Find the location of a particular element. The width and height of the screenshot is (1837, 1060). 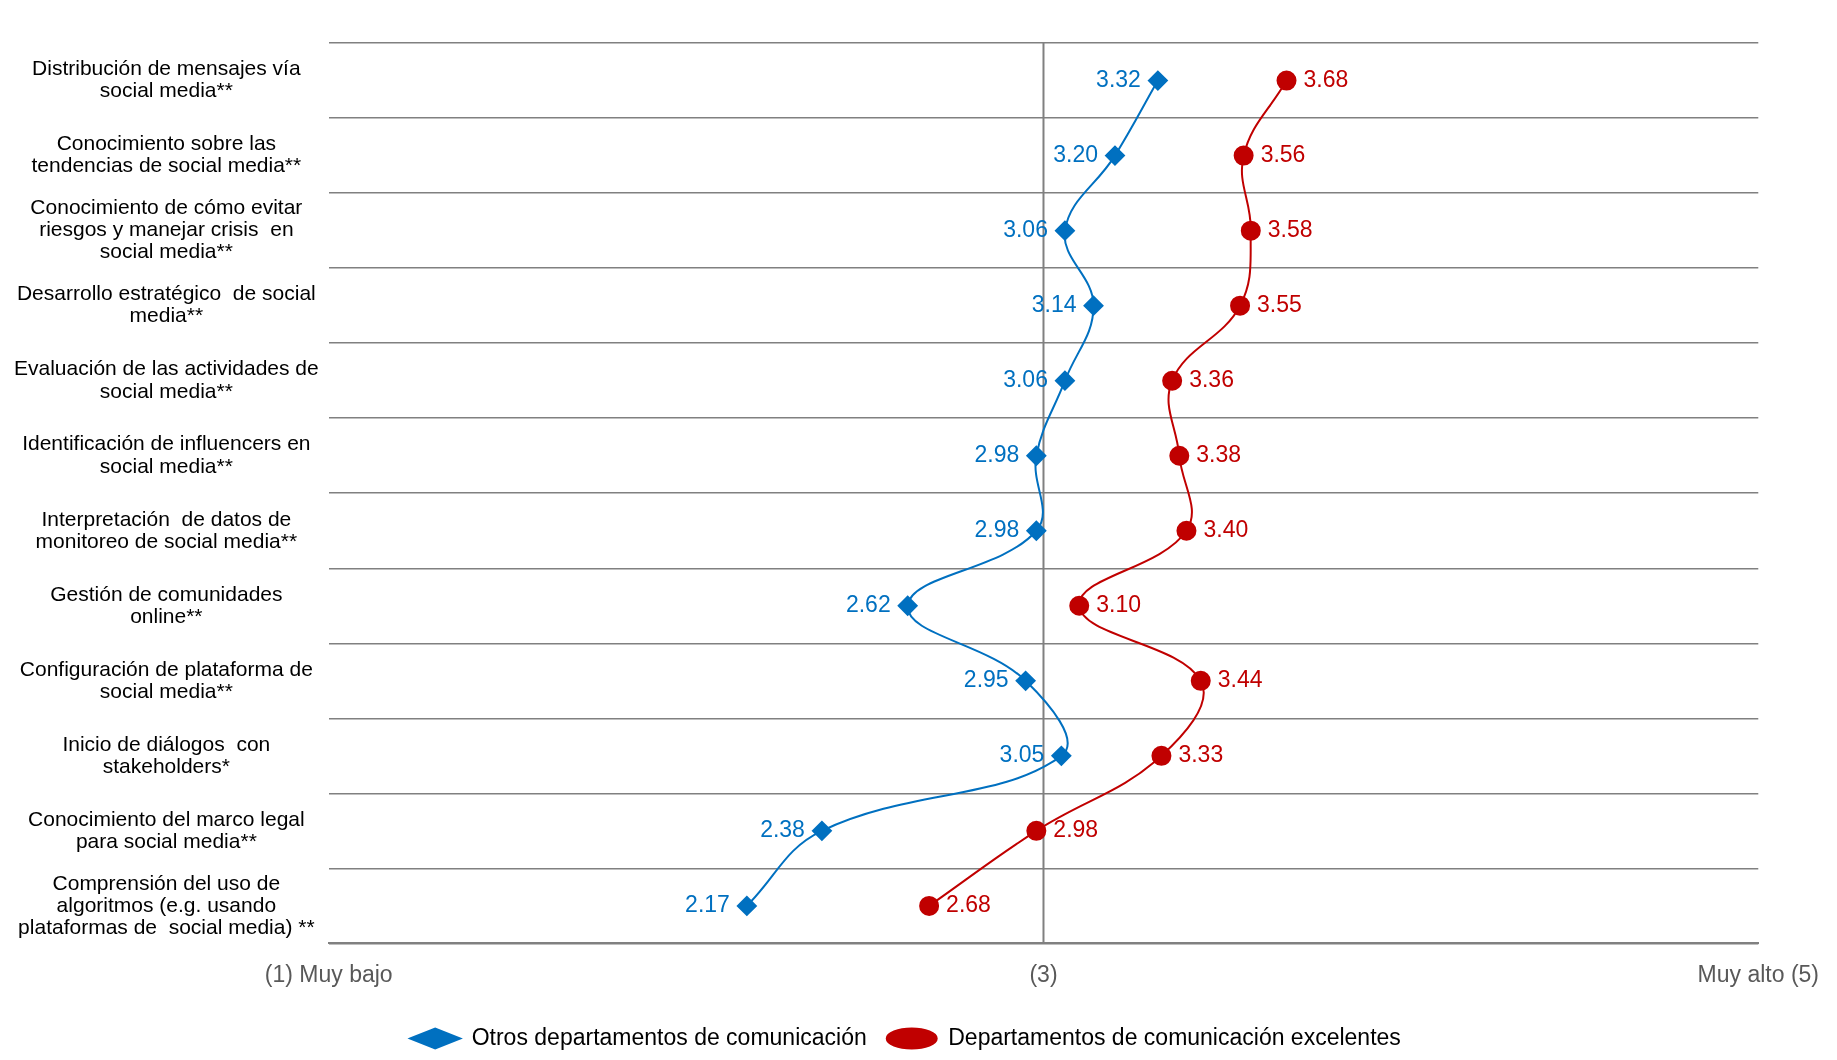

data-label: 3.38 is located at coordinates (1219, 454).